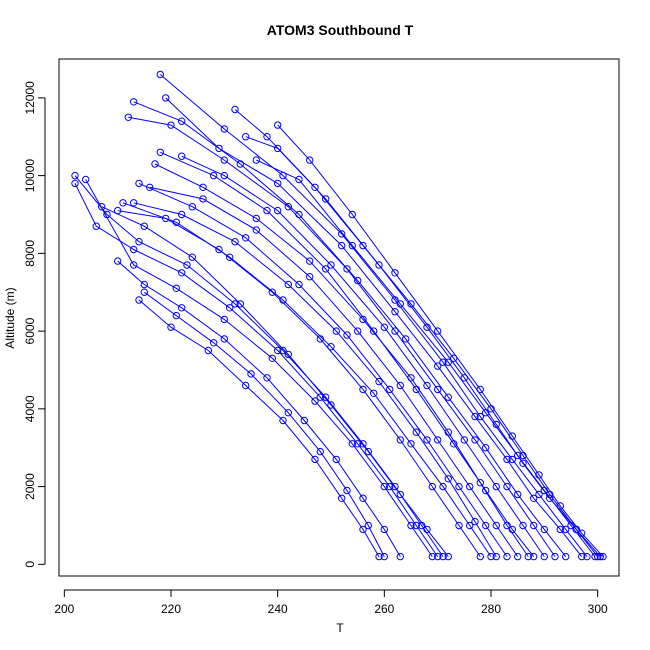  I want to click on y-axis: 0 2000 4000 6000 8000 10000 12000, so click(34, 324).